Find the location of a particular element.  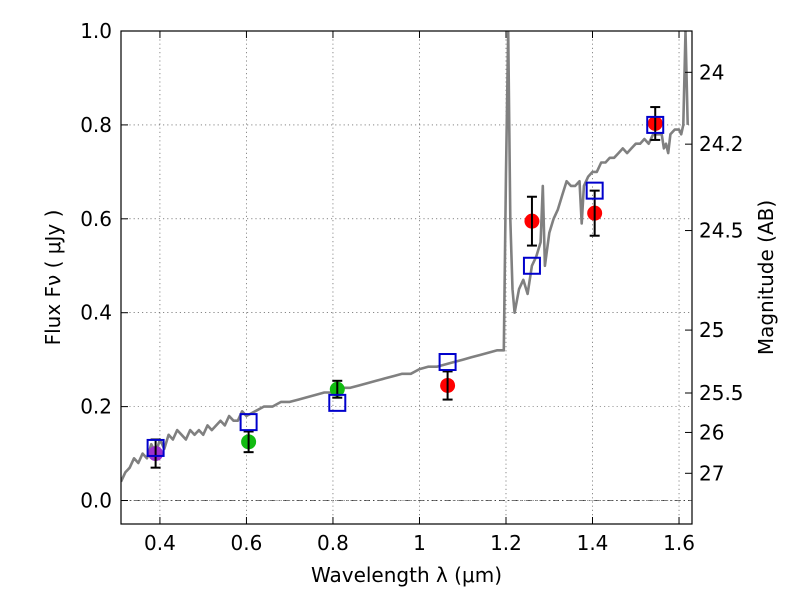

x-tick-label: 0.4 is located at coordinates (160, 543).